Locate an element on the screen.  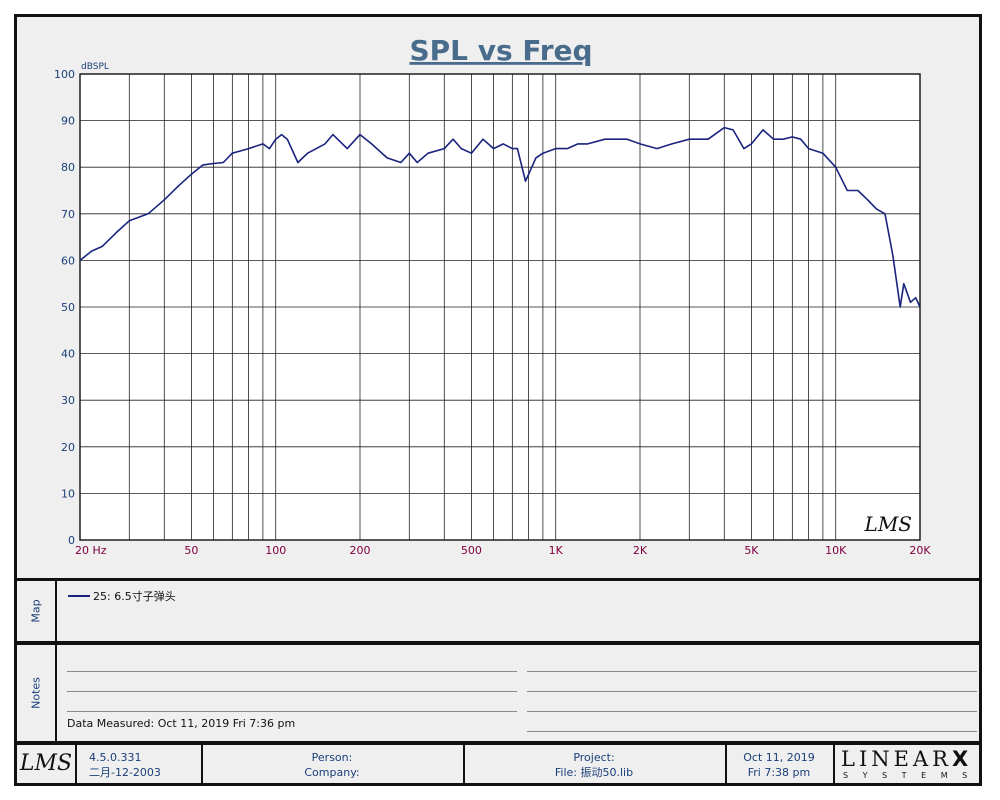
x-tick-label: 2K is located at coordinates (640, 550).